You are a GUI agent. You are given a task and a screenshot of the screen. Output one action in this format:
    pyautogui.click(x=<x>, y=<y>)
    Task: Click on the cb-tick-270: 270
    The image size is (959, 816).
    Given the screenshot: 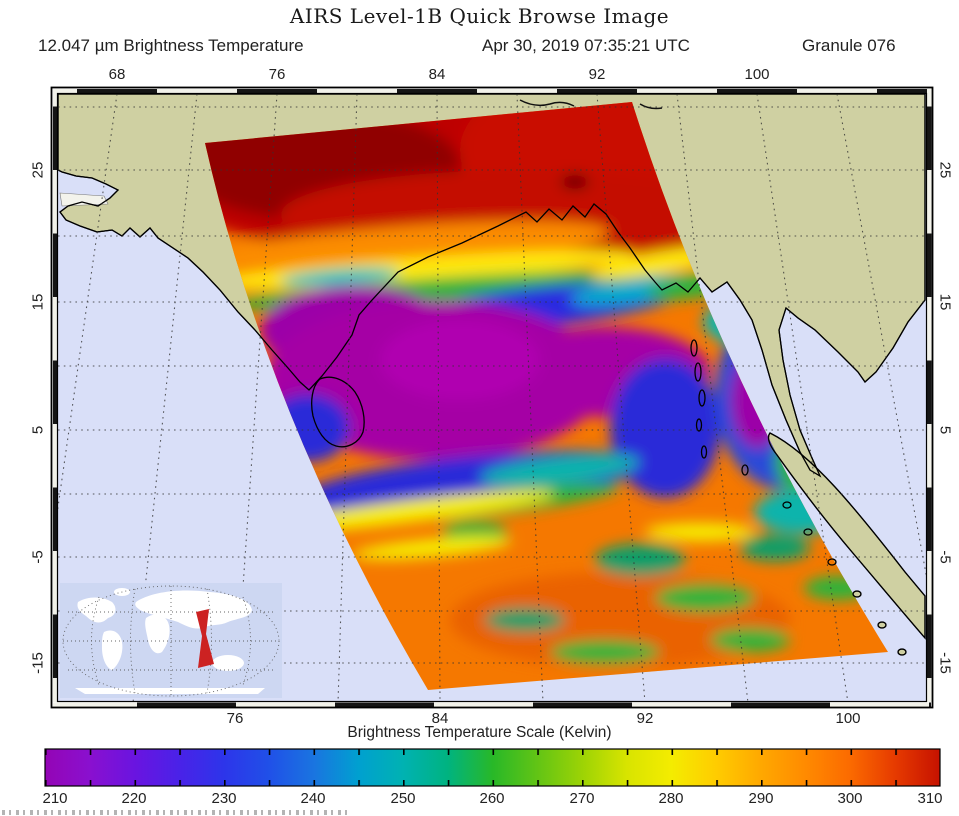 What is the action you would take?
    pyautogui.click(x=582, y=798)
    